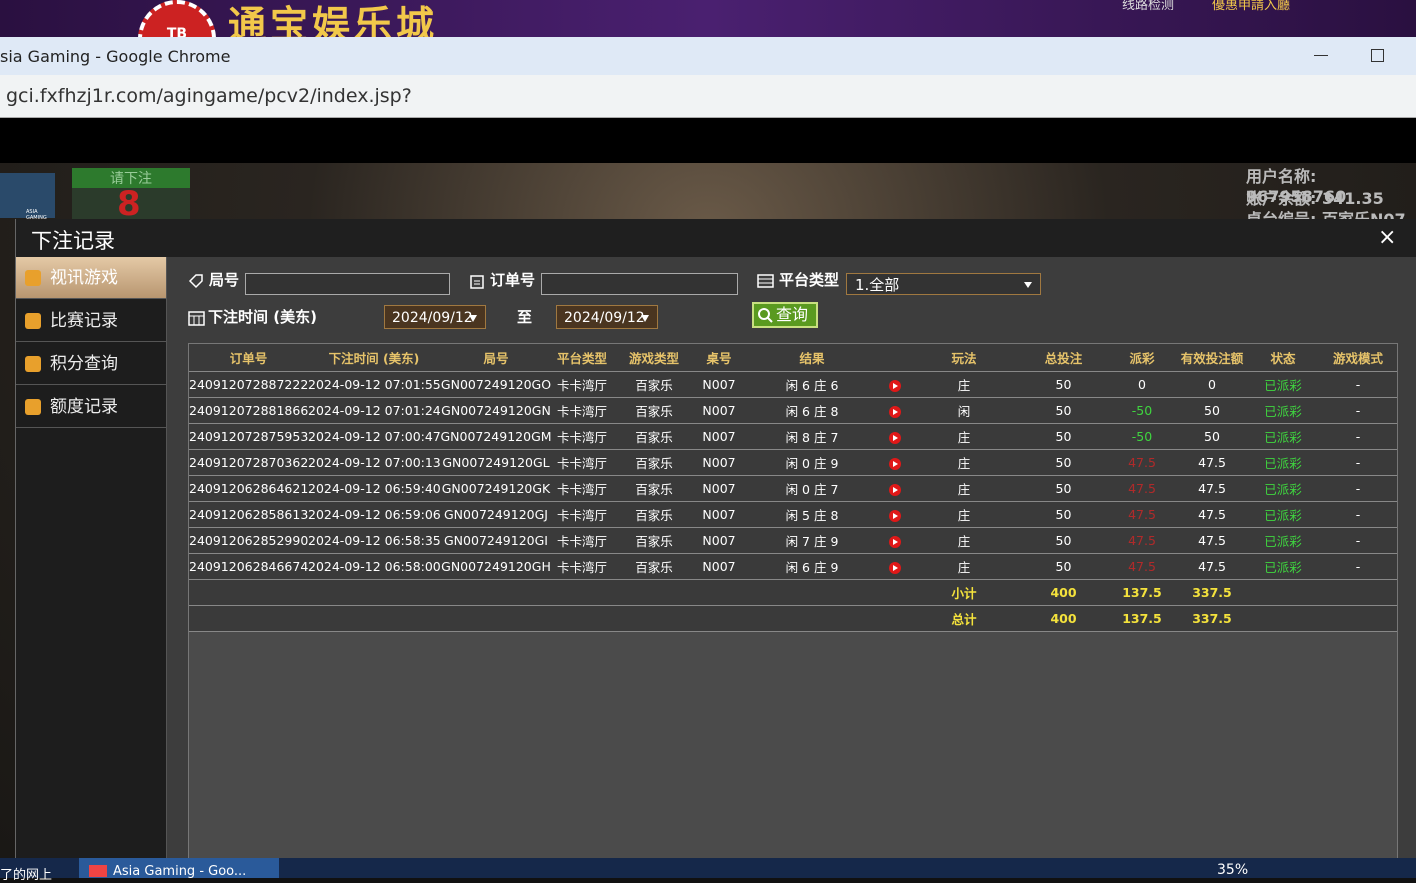 Image resolution: width=1416 pixels, height=883 pixels. I want to click on header-cell: 派彩, so click(1142, 358).